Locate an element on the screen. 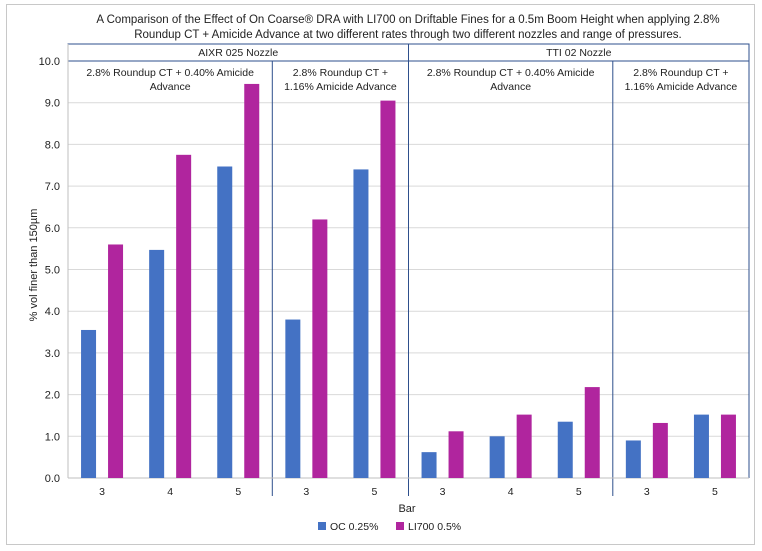 Image resolution: width=762 pixels, height=551 pixels. y-axis-label: % vol finer than 150µm is located at coordinates (34, 265).